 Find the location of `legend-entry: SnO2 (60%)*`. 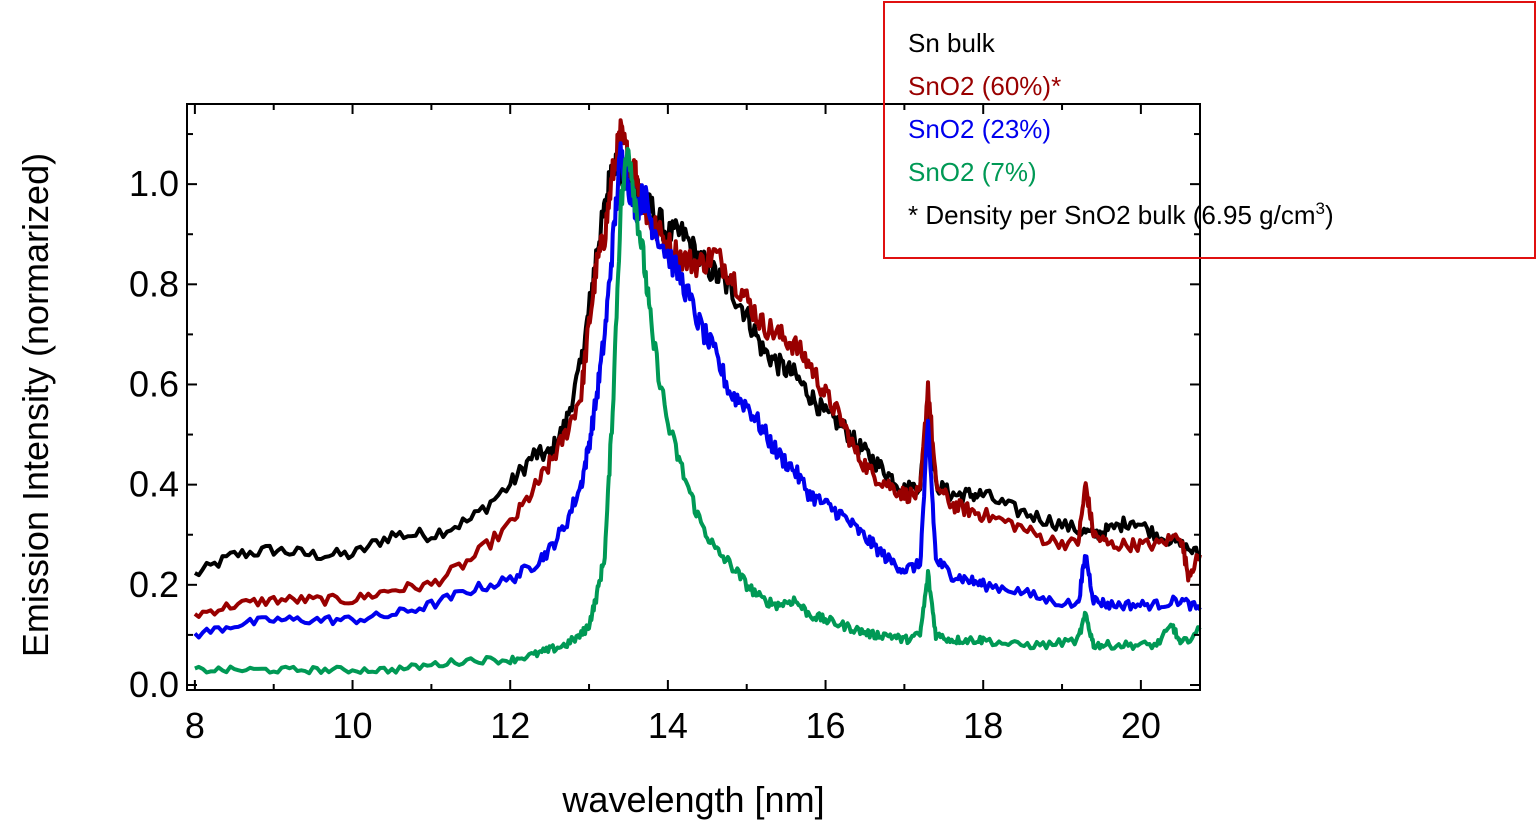

legend-entry: SnO2 (60%)* is located at coordinates (984, 86).